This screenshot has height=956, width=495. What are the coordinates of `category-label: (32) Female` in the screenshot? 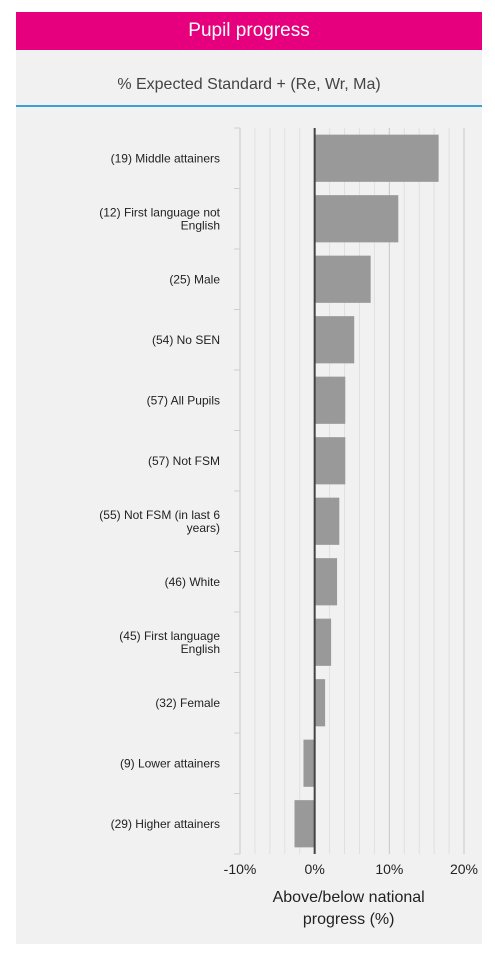 It's located at (187, 703).